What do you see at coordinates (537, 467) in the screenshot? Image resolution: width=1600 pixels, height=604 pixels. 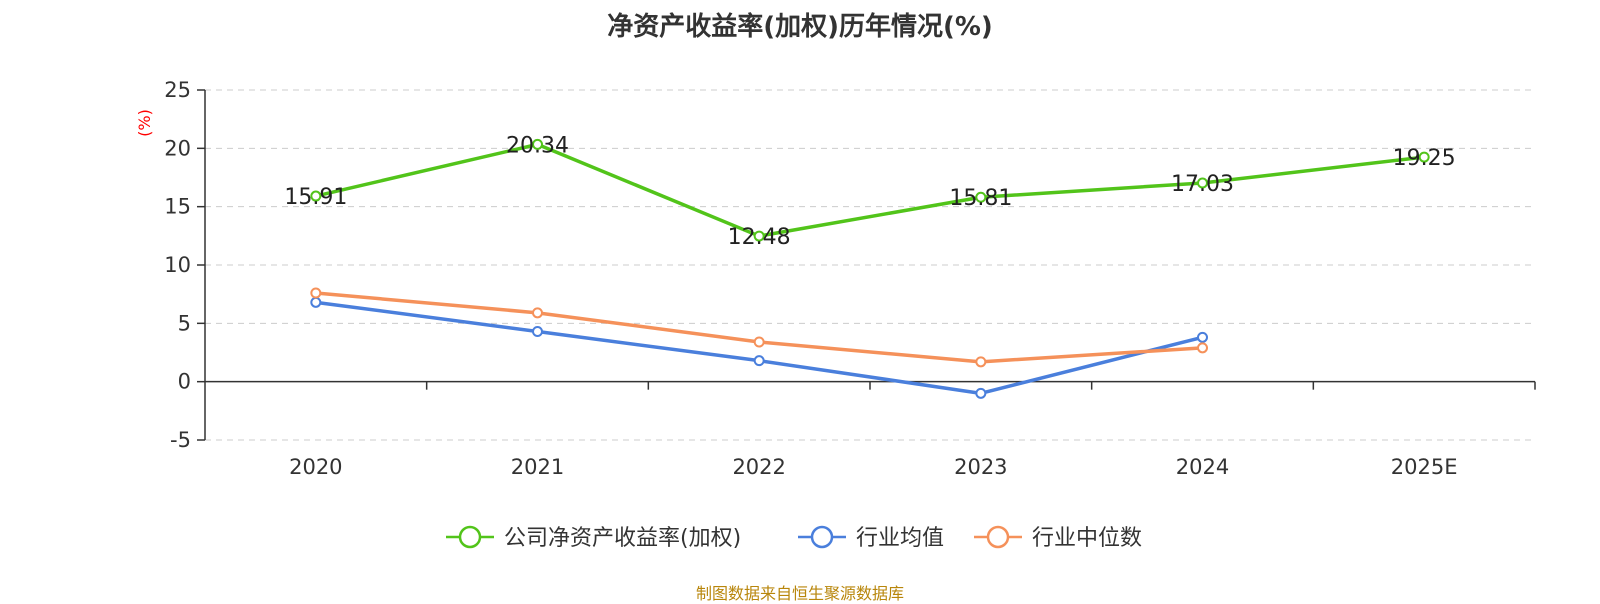 I see `x-tick-label: 2021` at bounding box center [537, 467].